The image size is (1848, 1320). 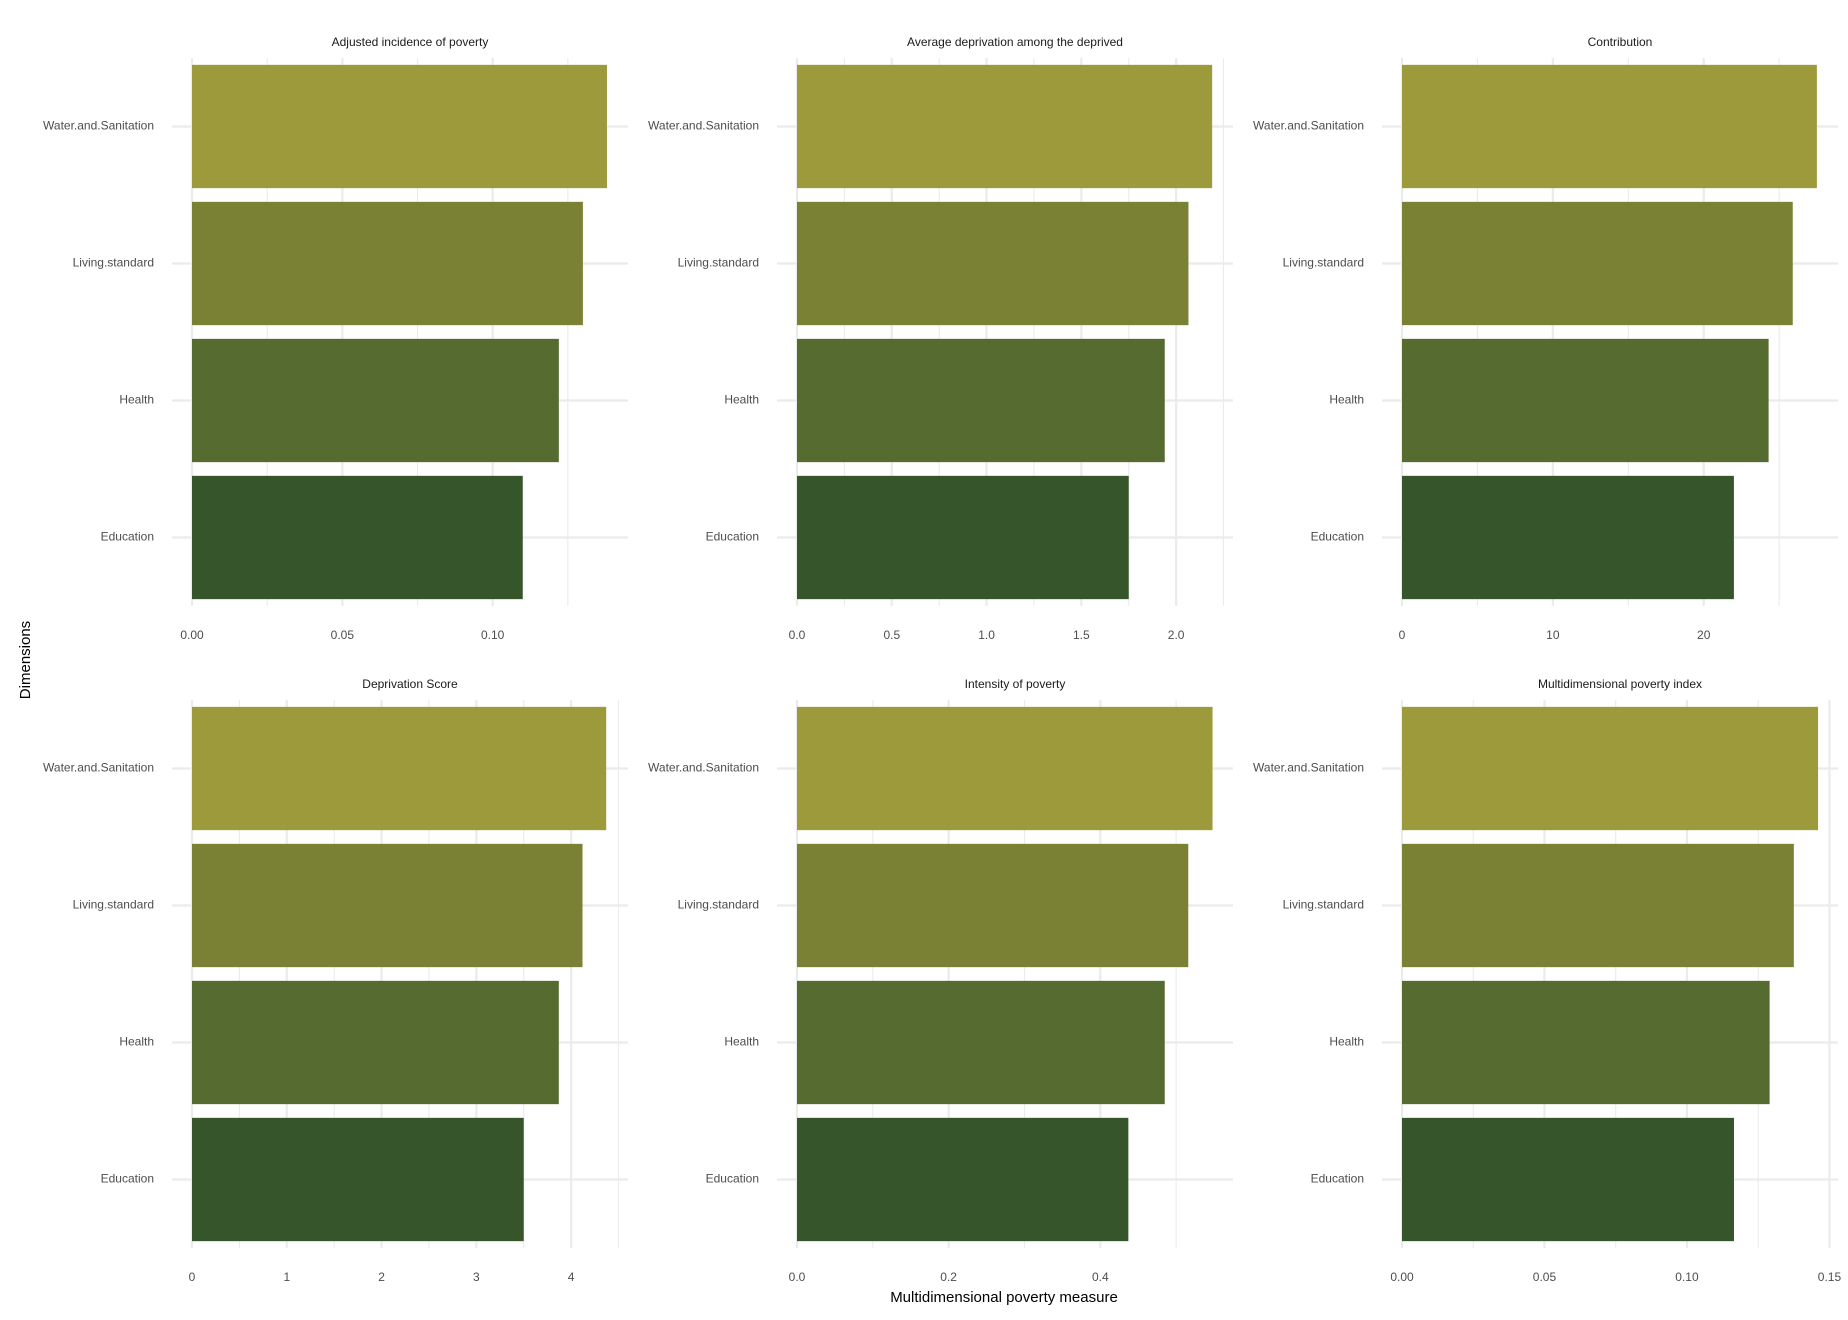 What do you see at coordinates (1553, 635) in the screenshot?
I see `x-tick-label: 10` at bounding box center [1553, 635].